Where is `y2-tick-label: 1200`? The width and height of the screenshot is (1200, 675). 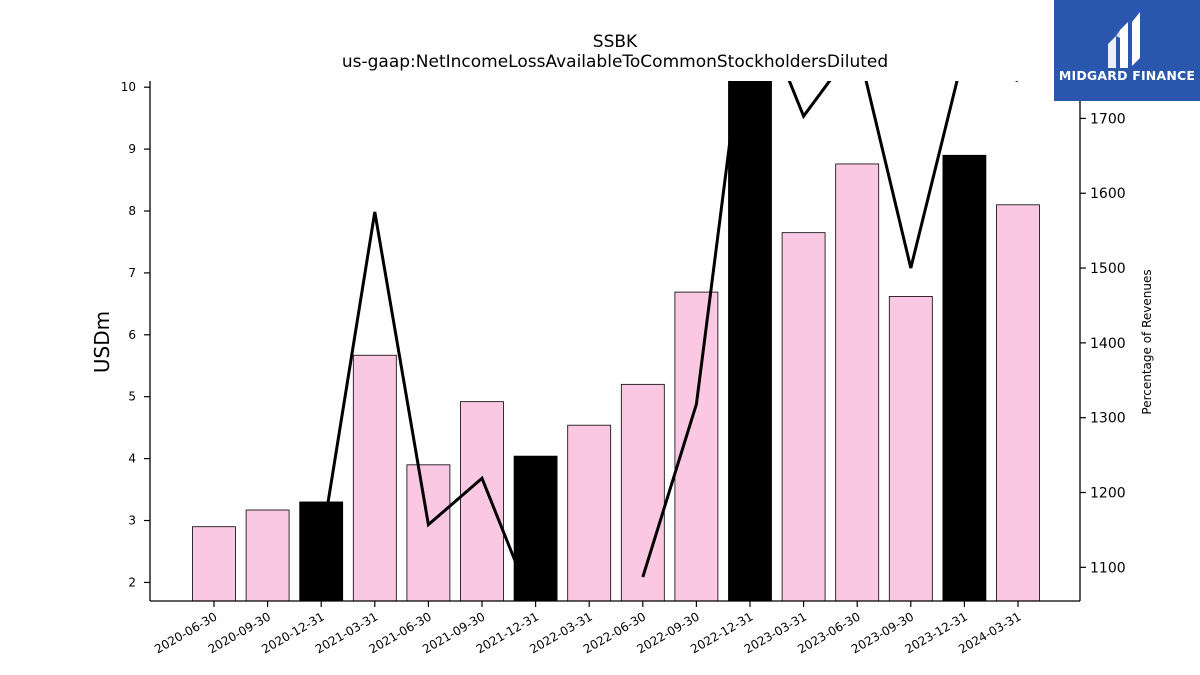 y2-tick-label: 1200 is located at coordinates (1108, 494).